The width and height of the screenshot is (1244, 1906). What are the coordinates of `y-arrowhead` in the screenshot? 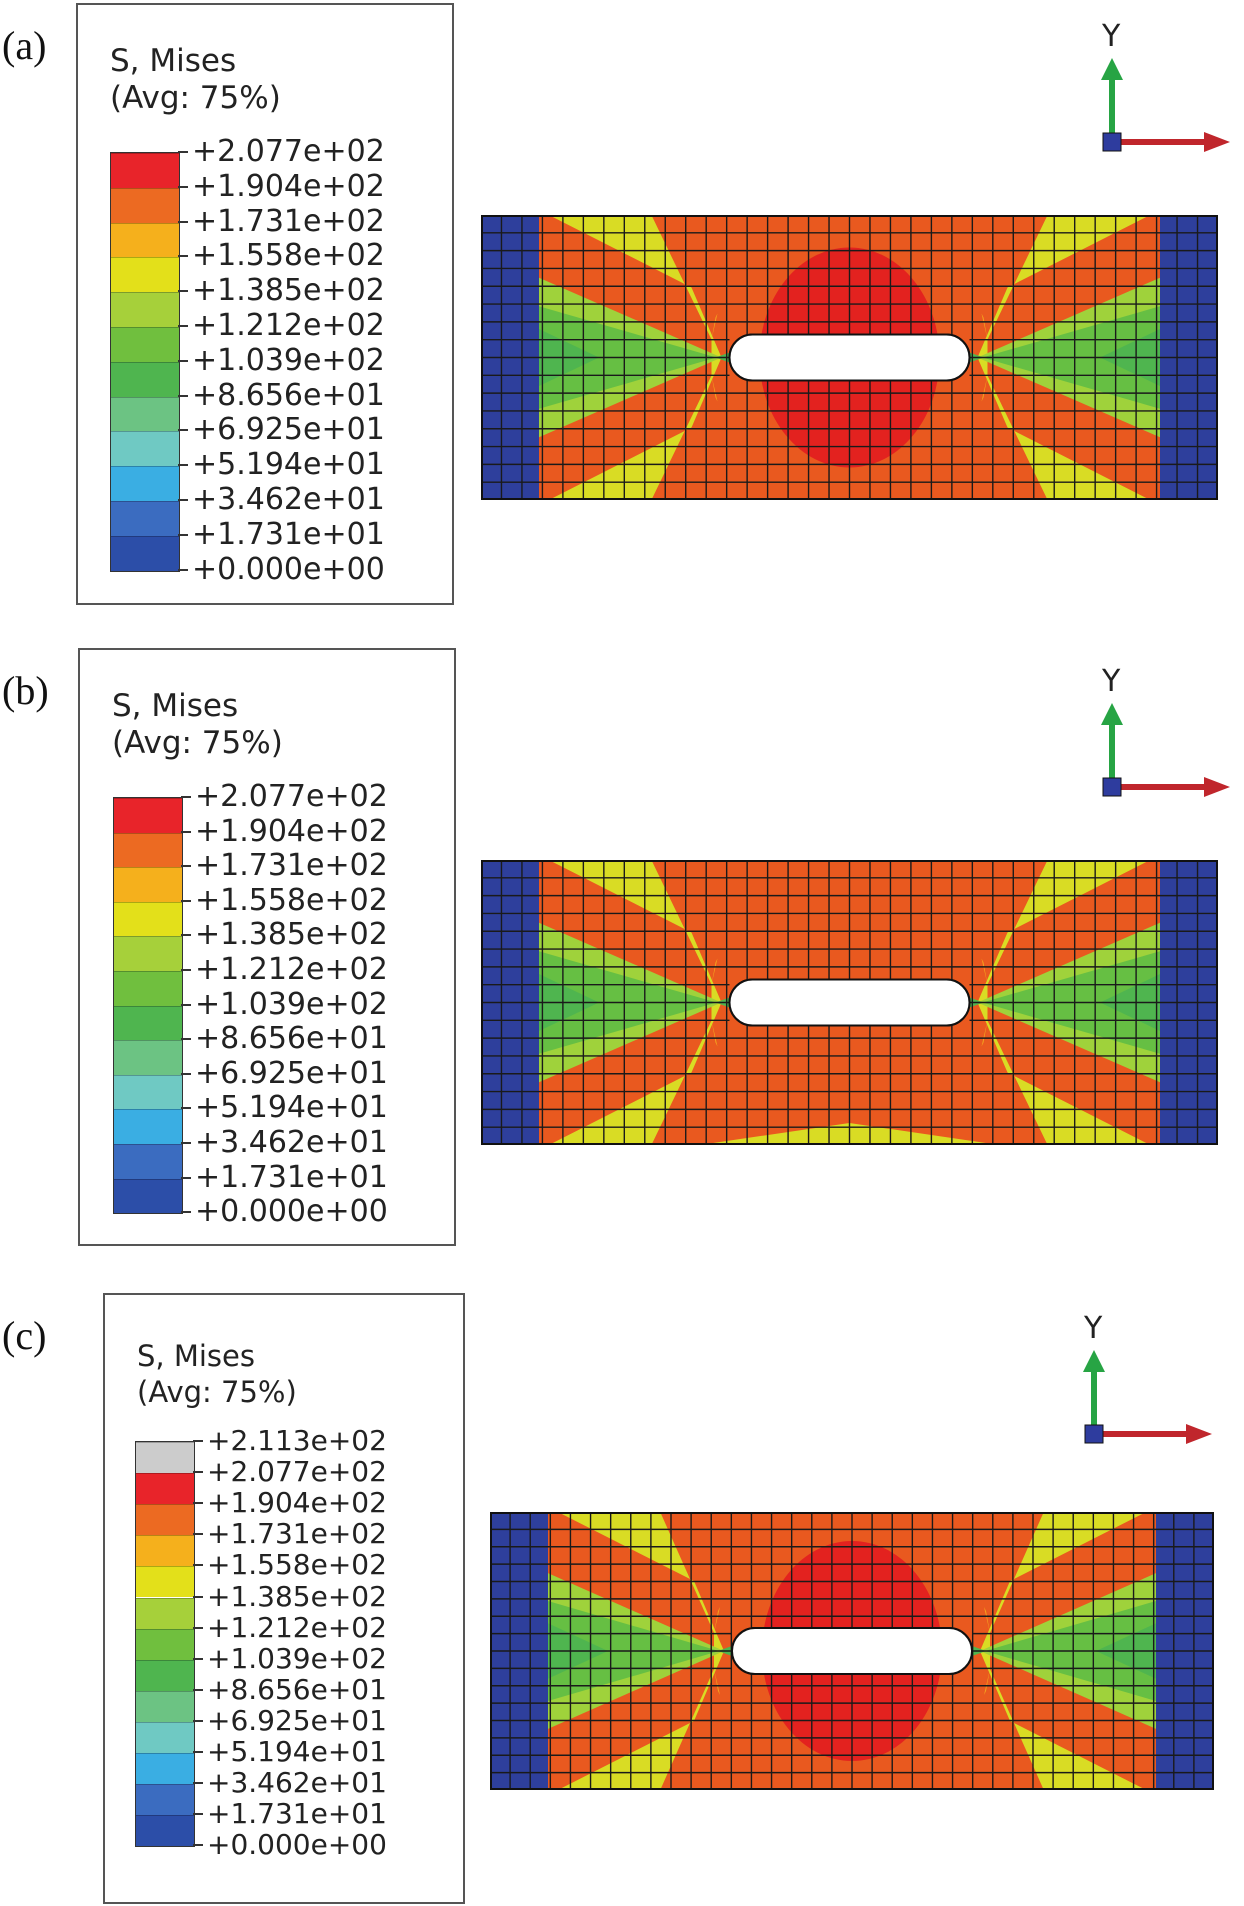 It's located at (1112, 714).